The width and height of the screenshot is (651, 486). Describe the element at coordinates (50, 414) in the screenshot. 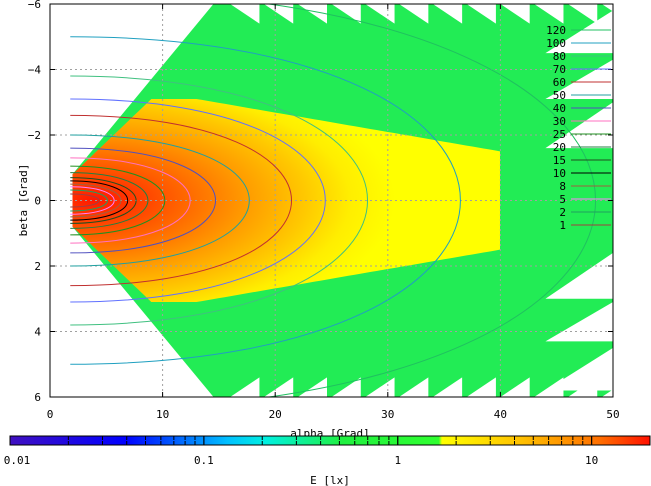

I see `x-tick-label: 0` at that location.